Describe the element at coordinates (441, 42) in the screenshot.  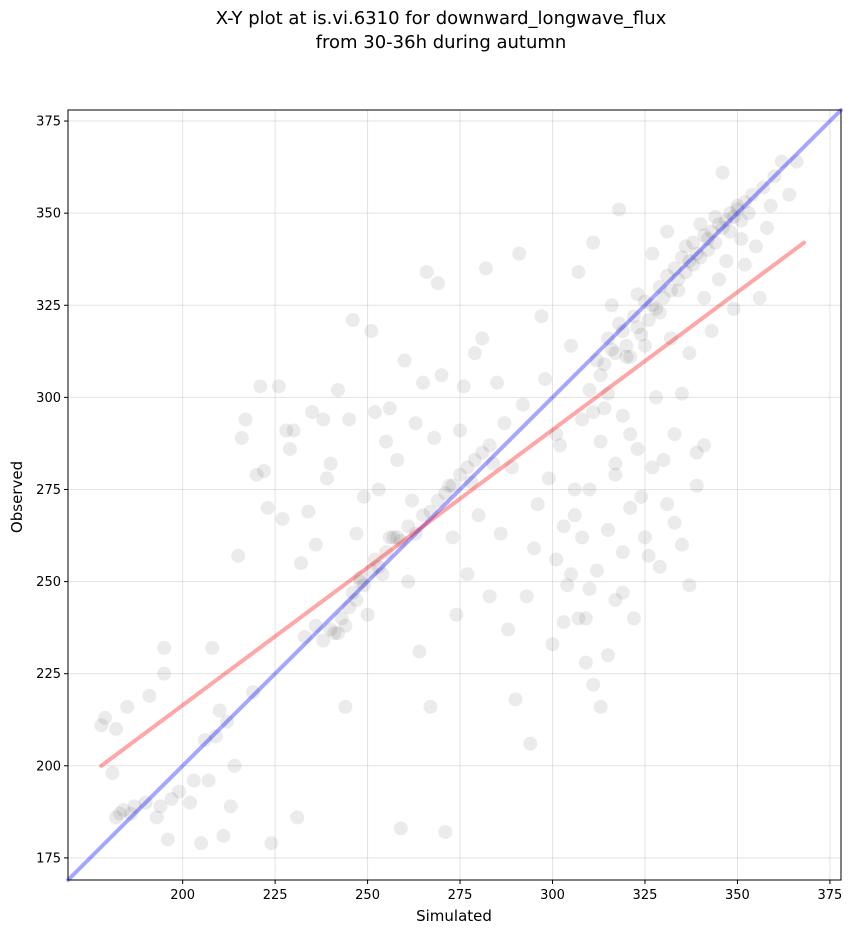
I see `chart-subtitle: from 30-36h during autumn` at that location.